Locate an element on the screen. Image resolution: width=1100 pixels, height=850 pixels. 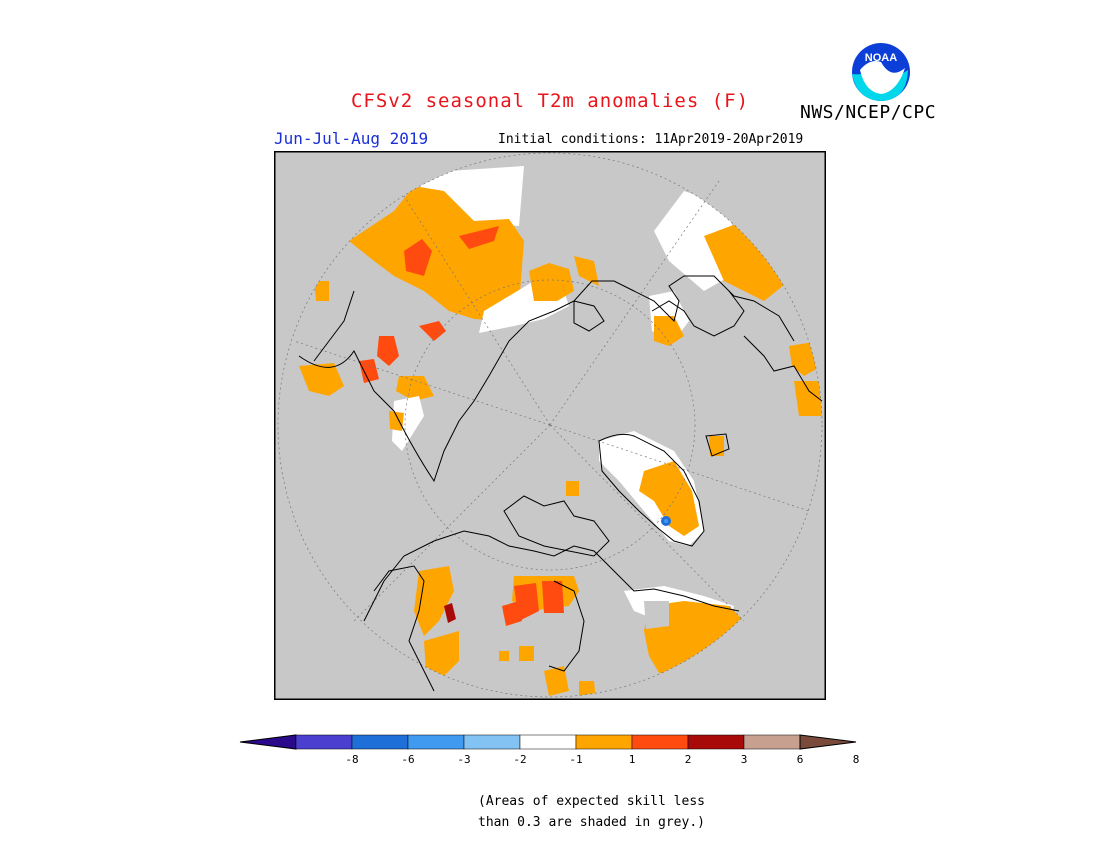
anomaly-orange-iceland is located at coordinates (716, 446).